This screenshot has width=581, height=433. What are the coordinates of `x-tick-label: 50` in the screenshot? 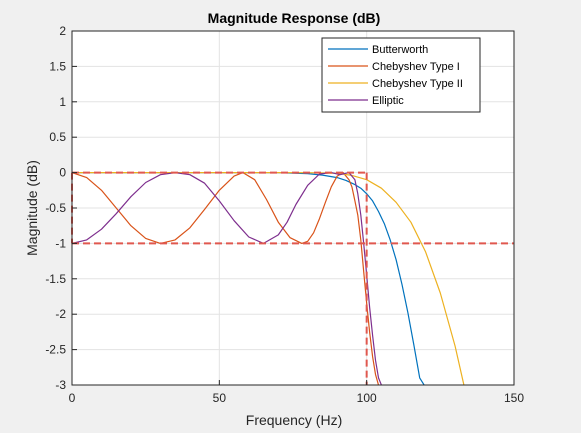 It's located at (220, 398).